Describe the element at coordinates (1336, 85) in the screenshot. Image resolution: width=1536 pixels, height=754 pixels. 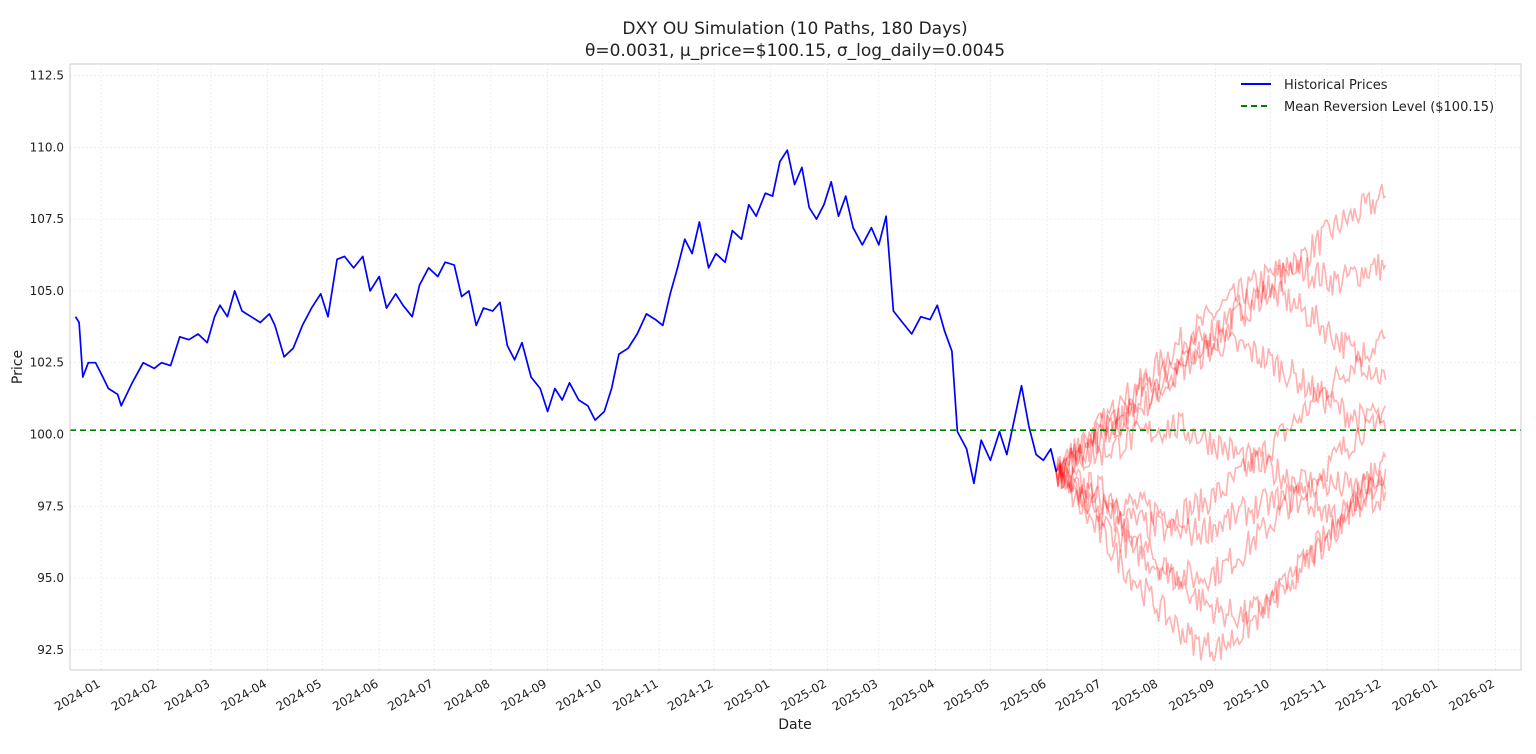
I see `legend-label-historical: Historical Prices` at that location.